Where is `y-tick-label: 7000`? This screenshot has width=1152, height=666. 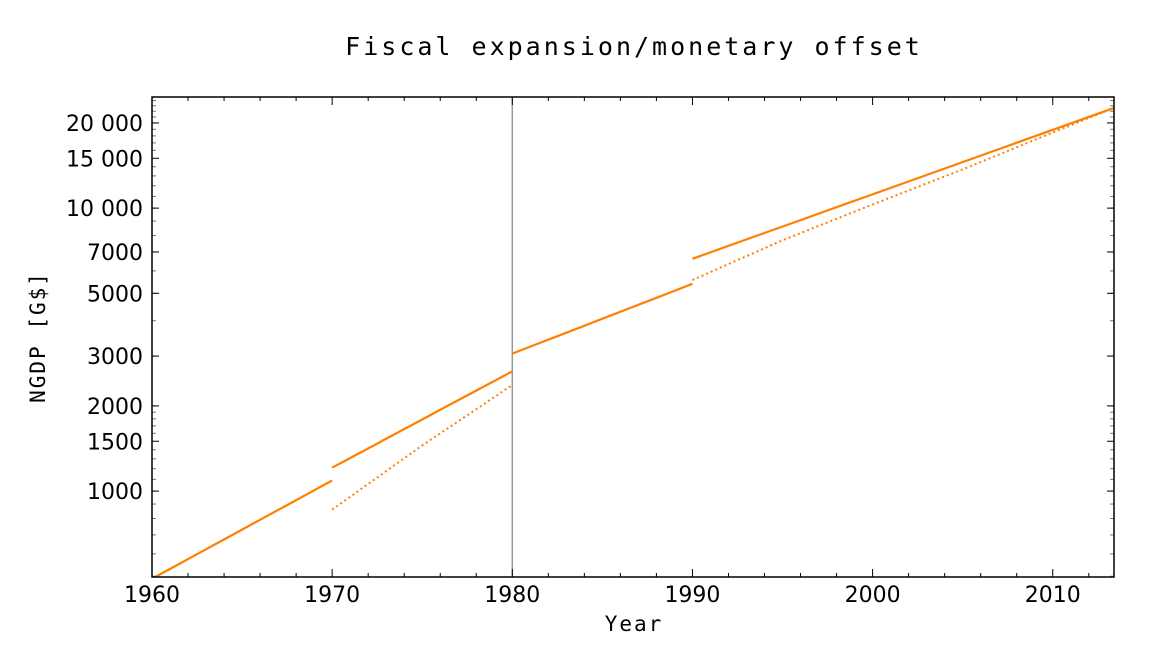
y-tick-label: 7000 is located at coordinates (115, 253).